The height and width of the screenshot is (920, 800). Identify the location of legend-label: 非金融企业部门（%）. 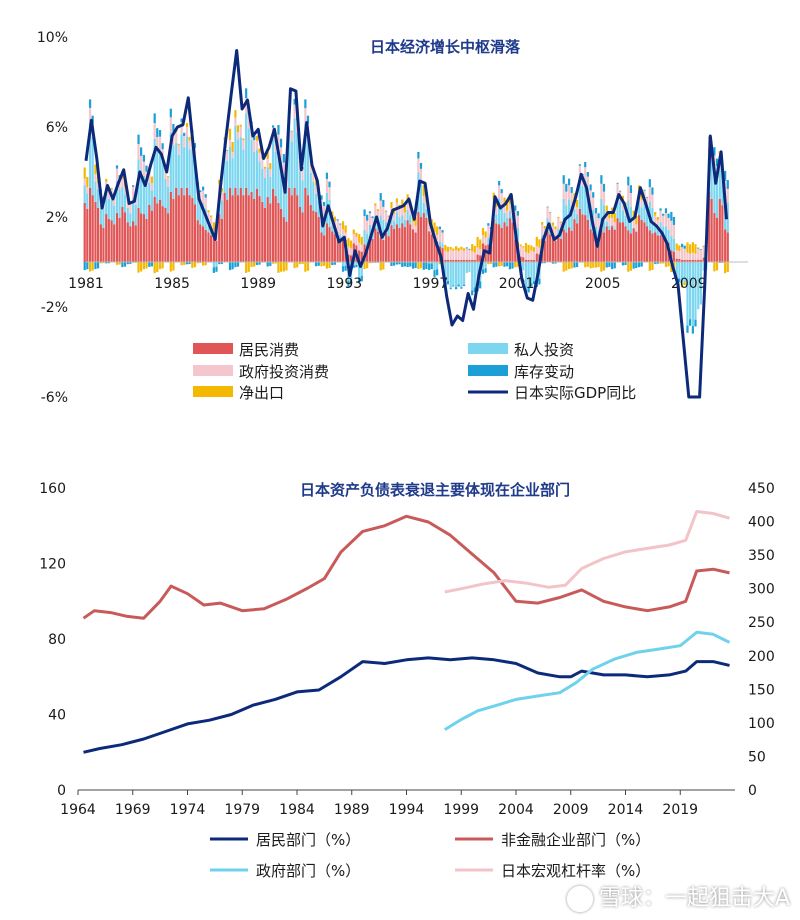
(575, 840).